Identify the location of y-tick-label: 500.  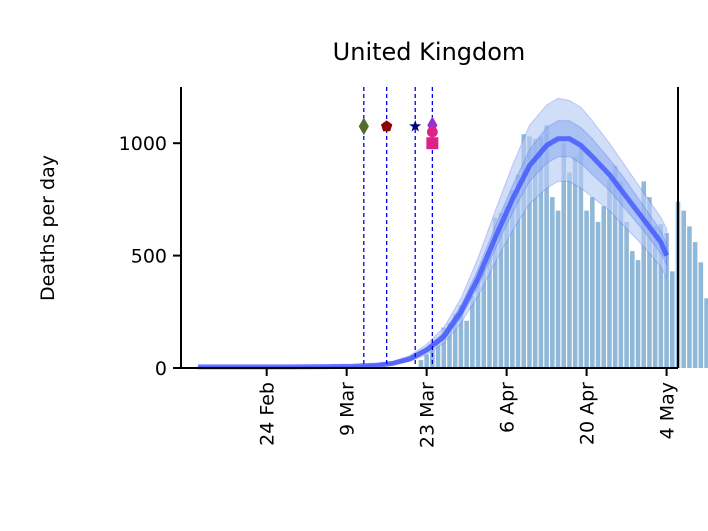
(149, 257).